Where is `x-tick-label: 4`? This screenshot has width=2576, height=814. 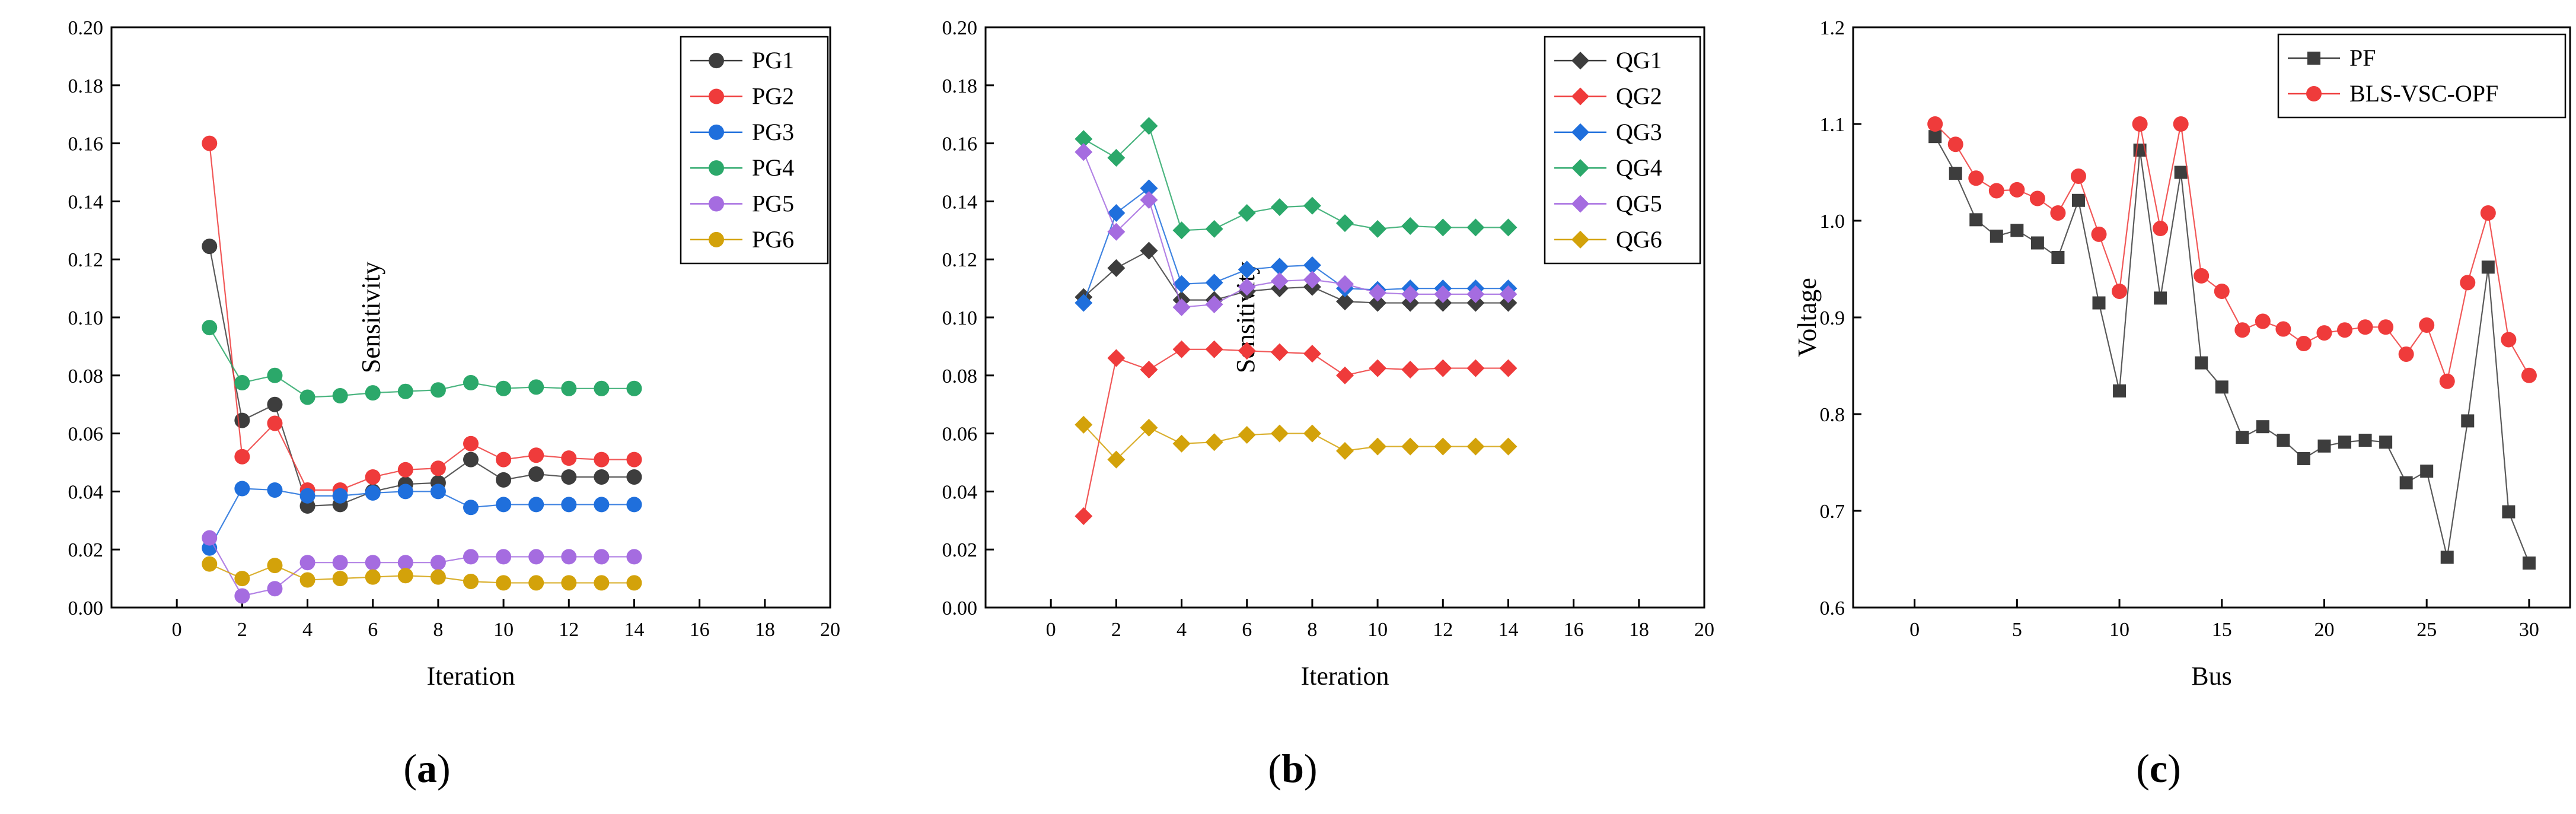 x-tick-label: 4 is located at coordinates (307, 630).